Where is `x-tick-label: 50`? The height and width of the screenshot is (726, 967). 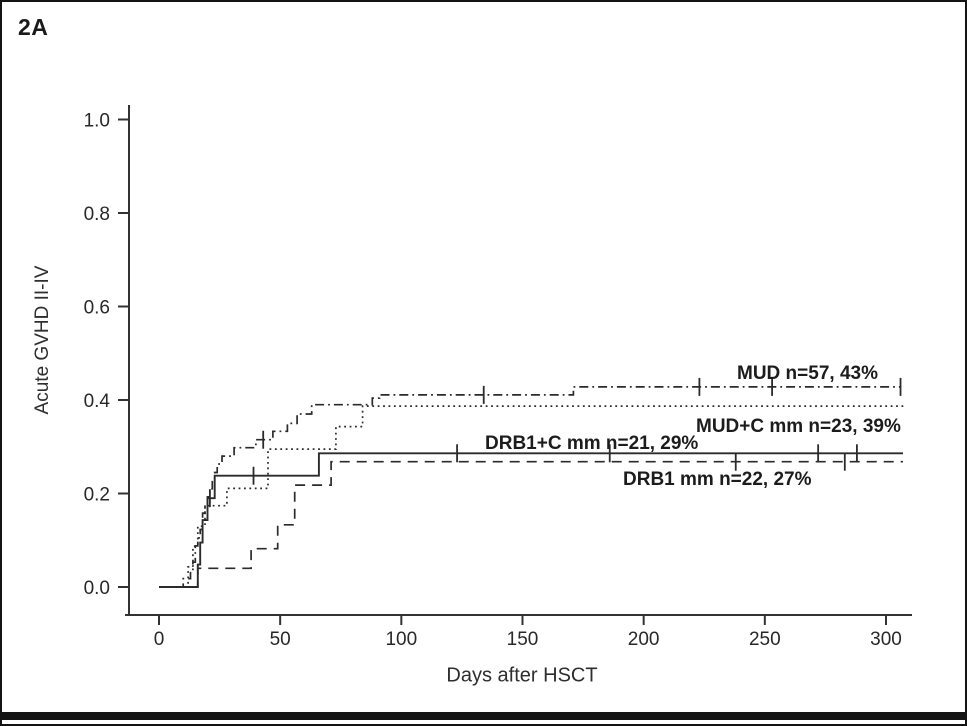 x-tick-label: 50 is located at coordinates (280, 639).